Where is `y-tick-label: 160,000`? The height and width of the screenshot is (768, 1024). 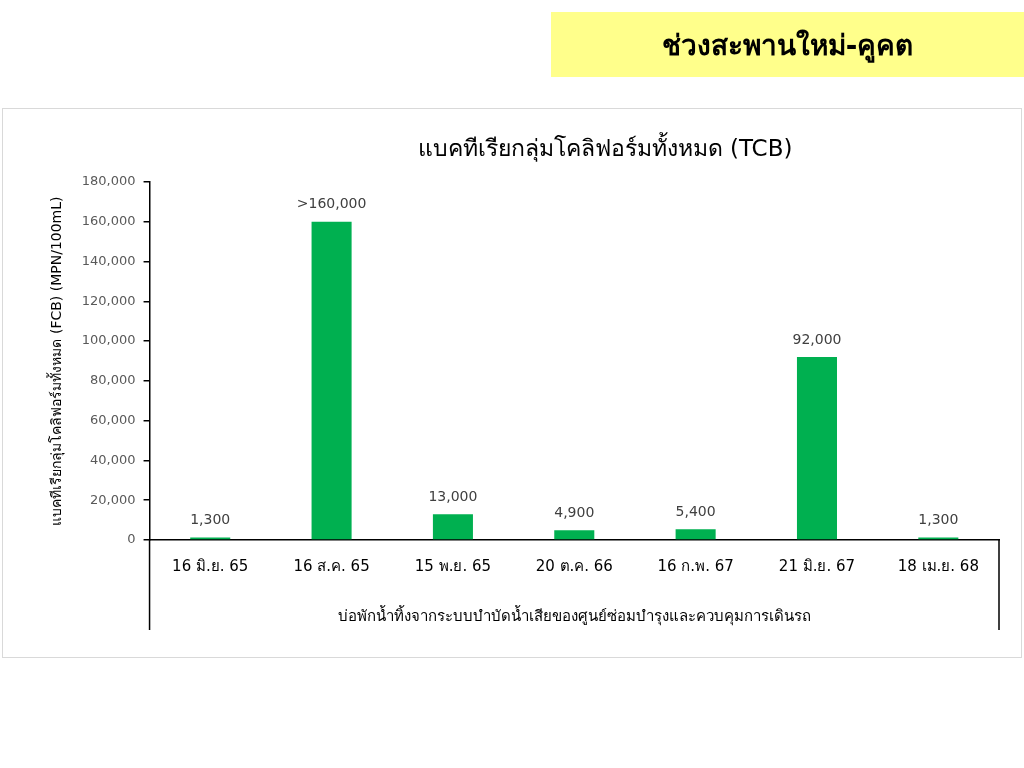
y-tick-label: 160,000 is located at coordinates (108, 221).